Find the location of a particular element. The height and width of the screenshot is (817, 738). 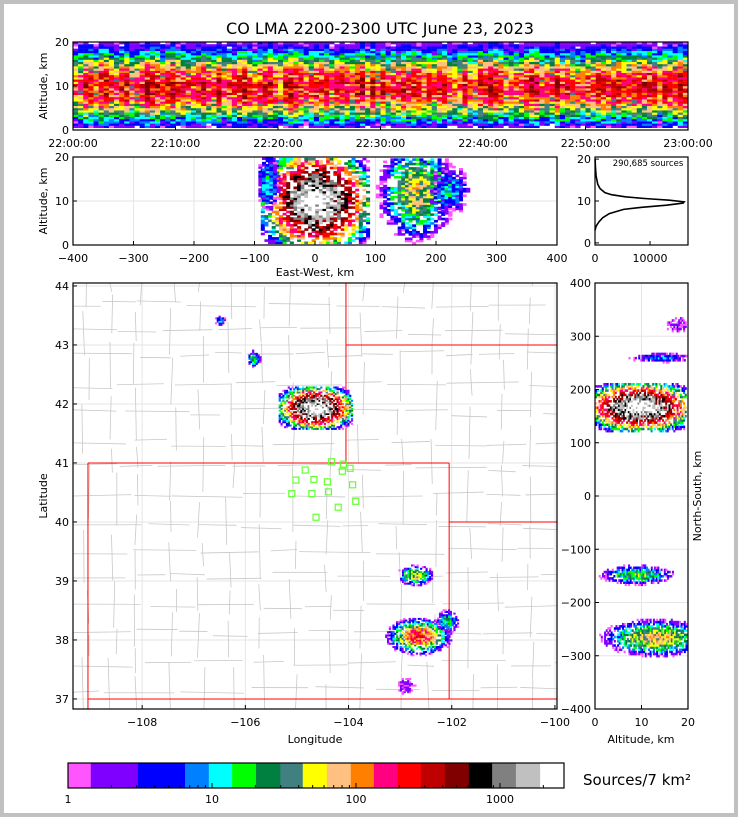

time-height-x-tick-label: 22:00:00 is located at coordinates (72, 143).